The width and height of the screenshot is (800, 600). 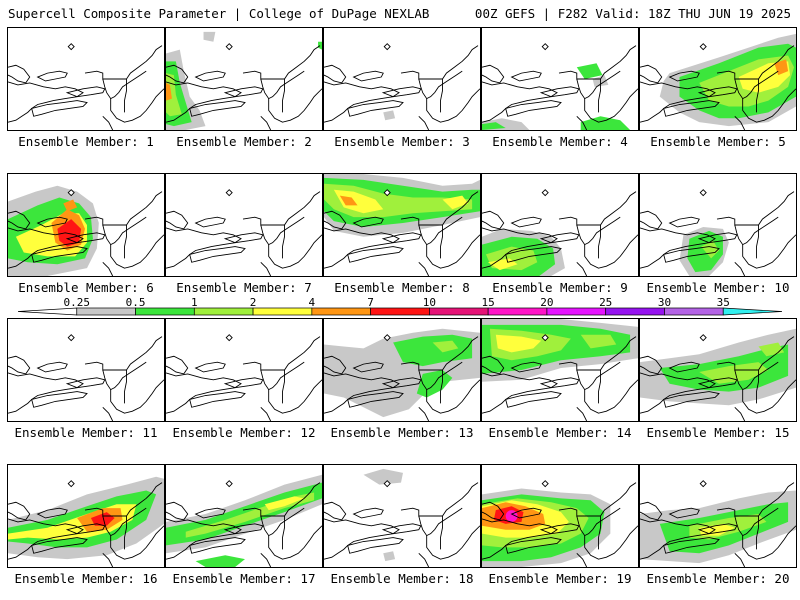 What do you see at coordinates (77, 302) in the screenshot?
I see `color-scale-tick-label: 0.25` at bounding box center [77, 302].